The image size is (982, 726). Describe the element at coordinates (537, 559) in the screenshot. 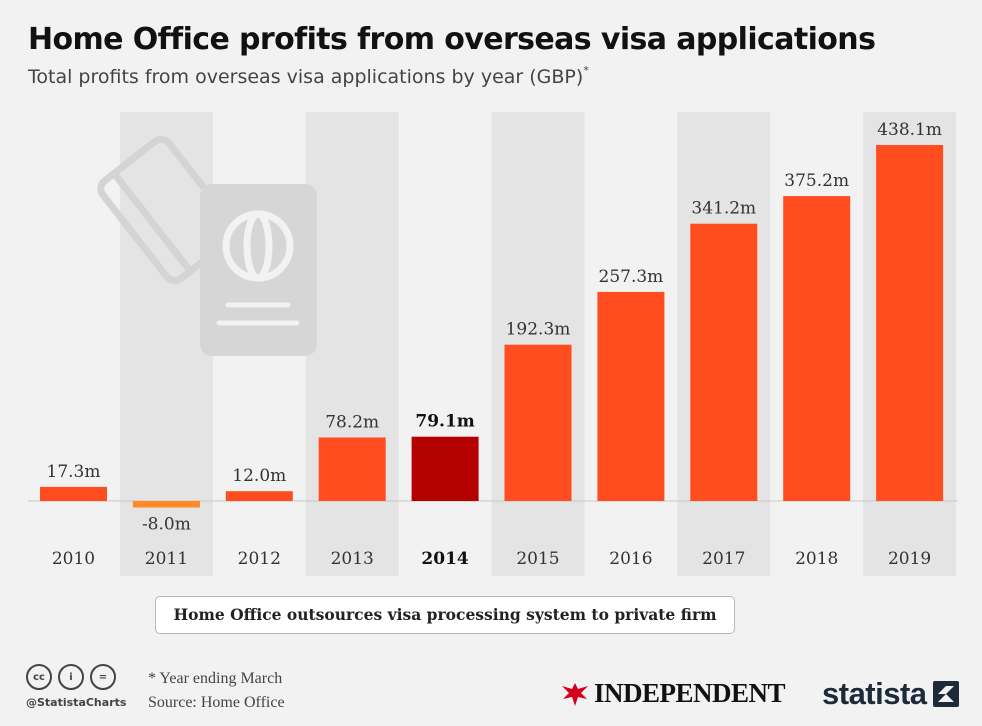

I see `tick-label-2015: 2015` at that location.